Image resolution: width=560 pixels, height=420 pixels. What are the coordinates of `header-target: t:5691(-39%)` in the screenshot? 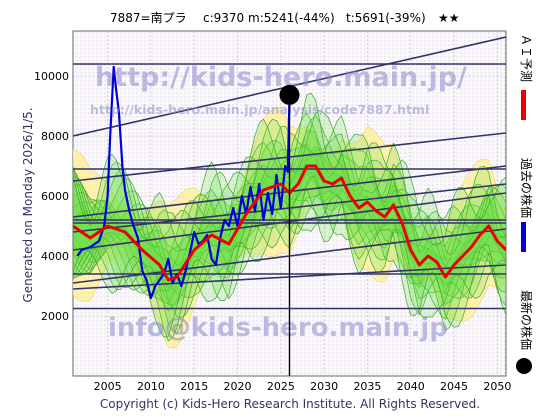 It's located at (386, 18).